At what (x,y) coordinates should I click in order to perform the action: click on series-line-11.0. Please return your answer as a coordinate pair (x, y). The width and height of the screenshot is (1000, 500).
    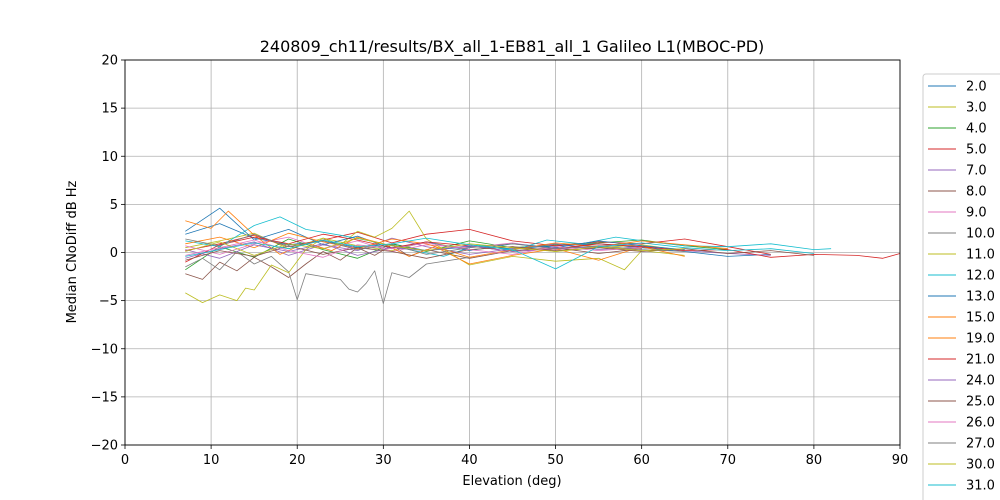
    Looking at the image, I should click on (435, 257).